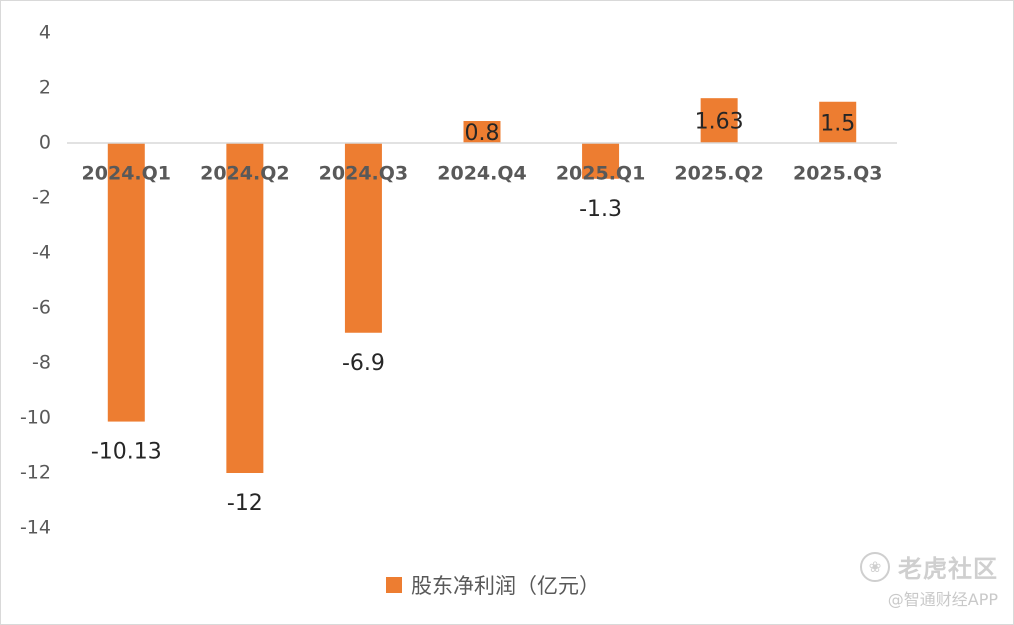 This screenshot has height=625, width=1014. What do you see at coordinates (942, 599) in the screenshot?
I see `watermark-subtitle: @智通财经APP` at bounding box center [942, 599].